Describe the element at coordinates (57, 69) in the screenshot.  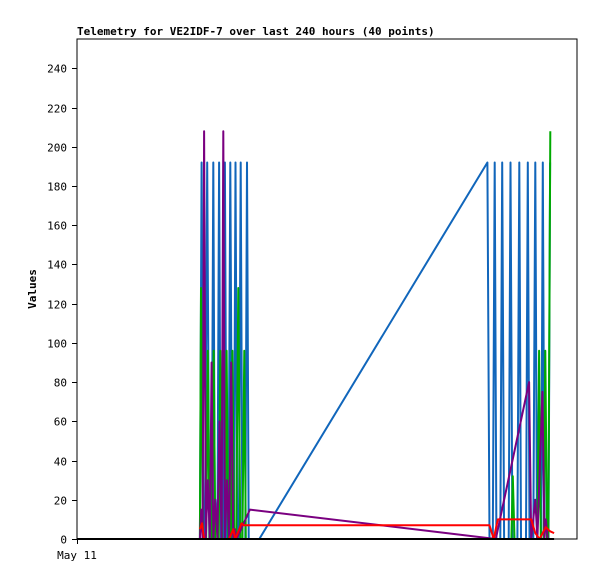
I see `y-tick-label: 240` at that location.